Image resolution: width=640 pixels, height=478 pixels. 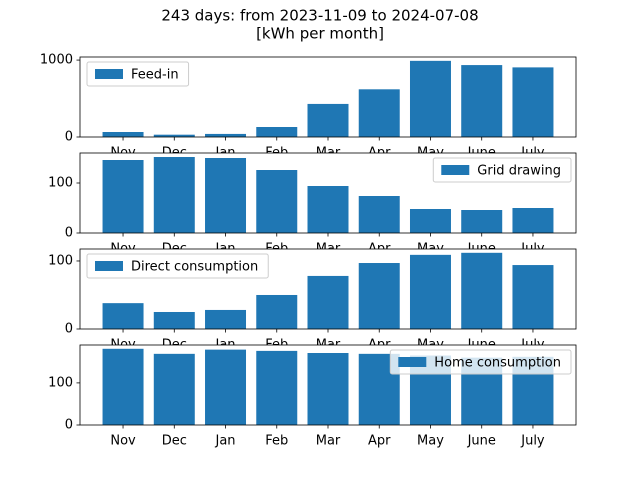 I want to click on legend: Grid drawing, so click(x=502, y=170).